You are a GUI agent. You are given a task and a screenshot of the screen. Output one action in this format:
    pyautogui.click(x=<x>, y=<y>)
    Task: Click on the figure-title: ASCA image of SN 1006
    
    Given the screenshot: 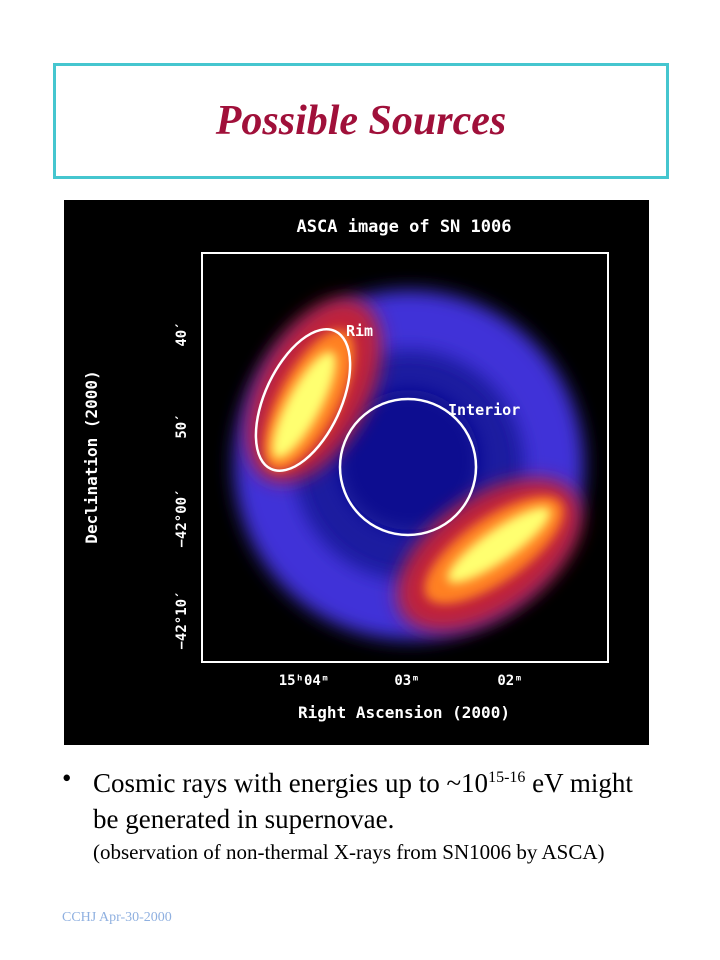 What is the action you would take?
    pyautogui.click(x=404, y=227)
    